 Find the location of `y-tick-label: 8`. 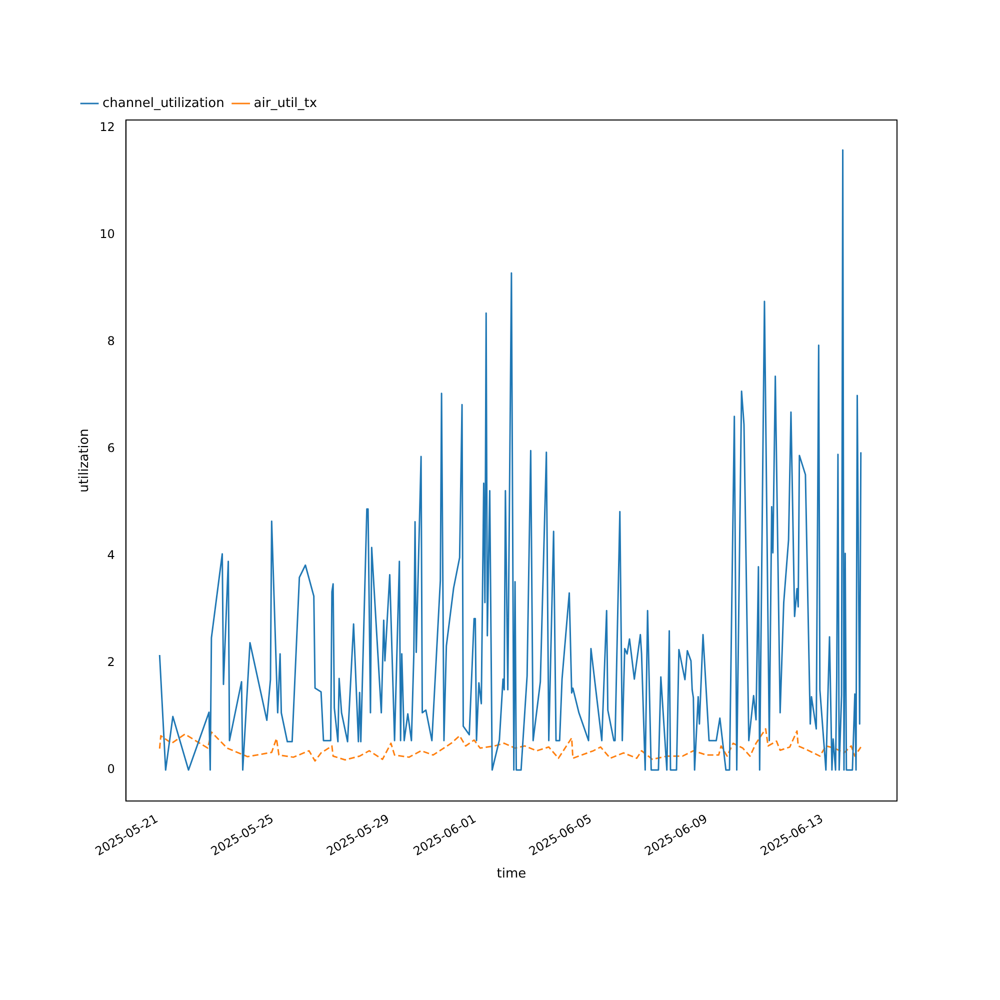

y-tick-label: 8 is located at coordinates (111, 341).